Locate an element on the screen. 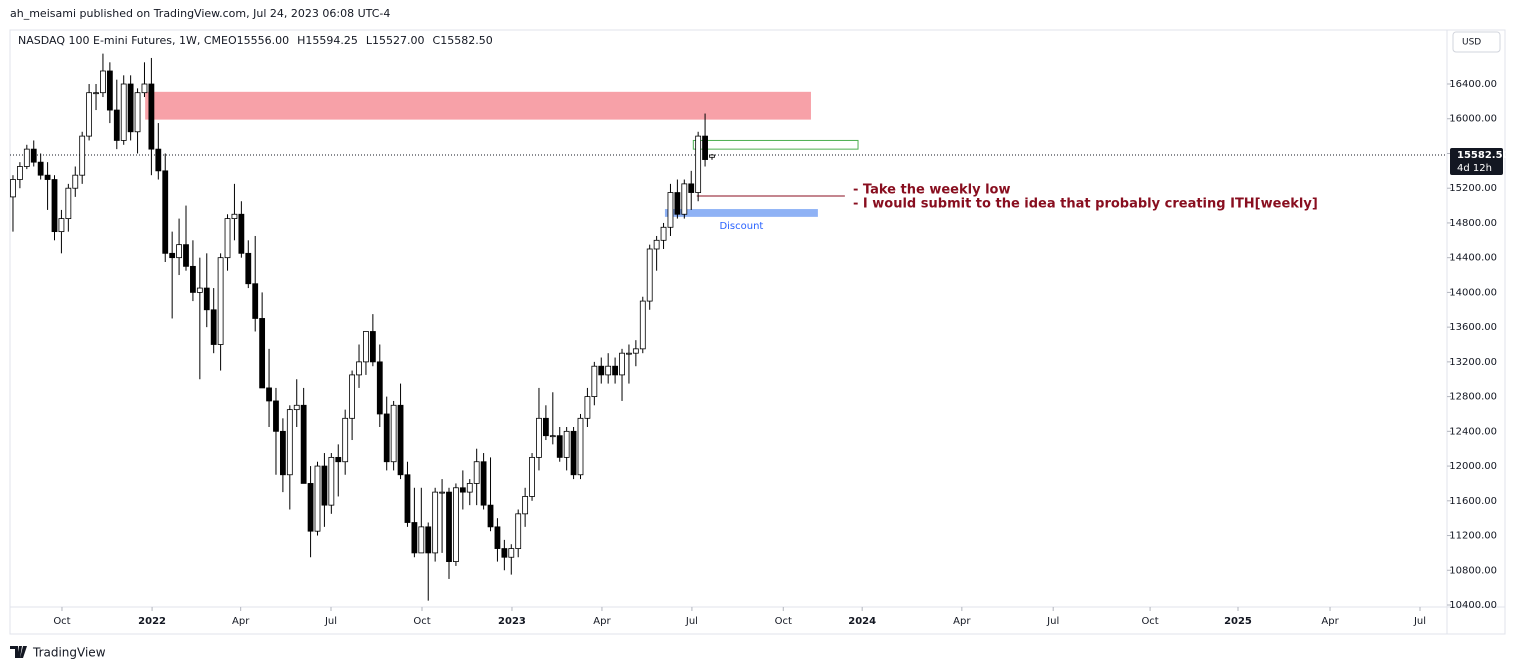 The image size is (1515, 670). y-tick-label: 12400.00 is located at coordinates (1473, 431).